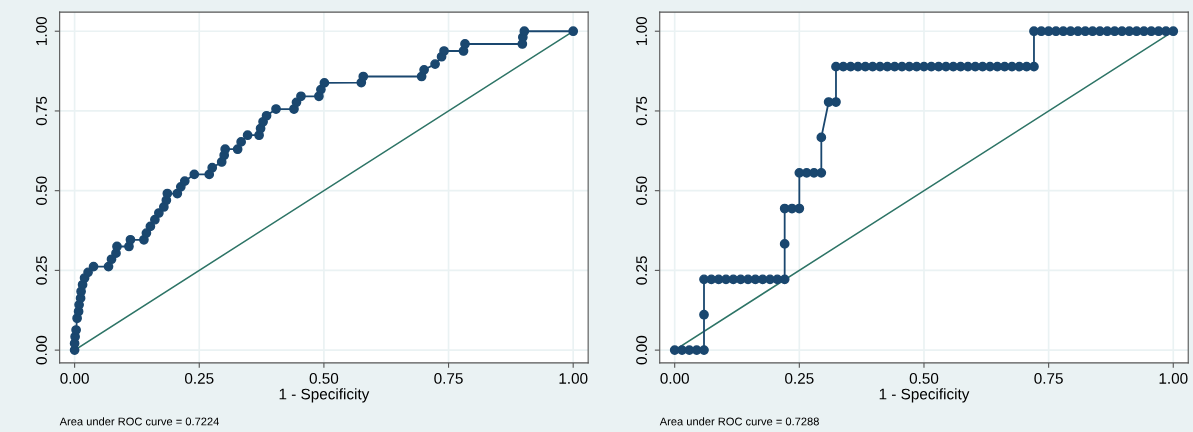 This screenshot has width=1193, height=432. What do you see at coordinates (139, 421) in the screenshot?
I see `text: Area under ROC curve = 0.7224` at bounding box center [139, 421].